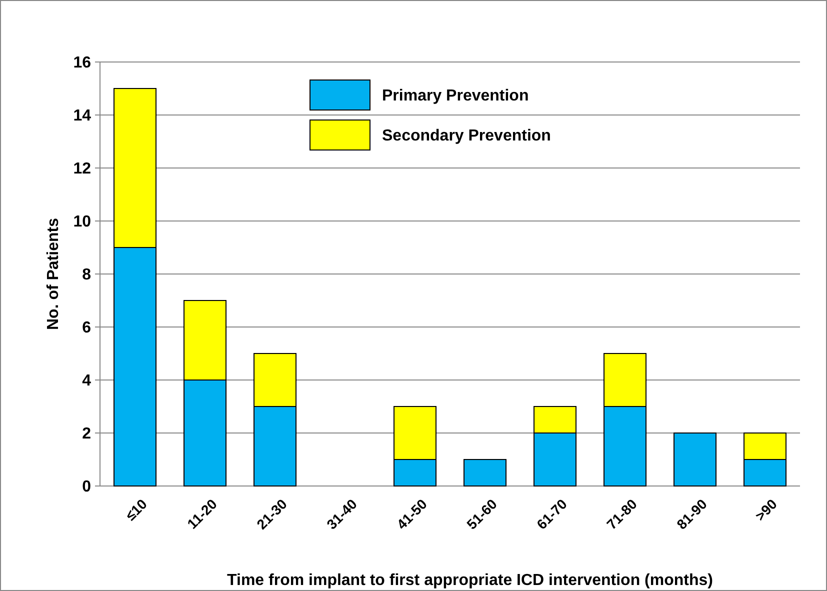  What do you see at coordinates (87, 487) in the screenshot?
I see `y-tick-label: 0` at bounding box center [87, 487].